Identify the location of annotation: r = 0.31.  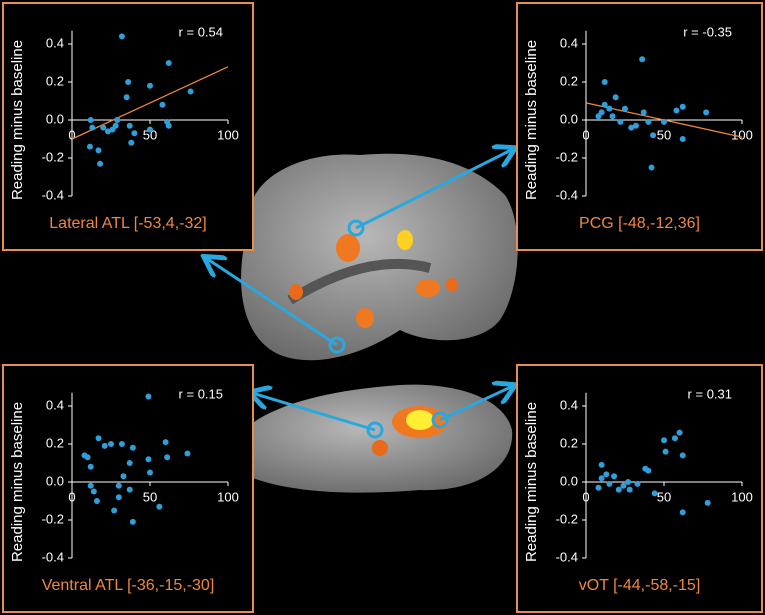
(710, 393).